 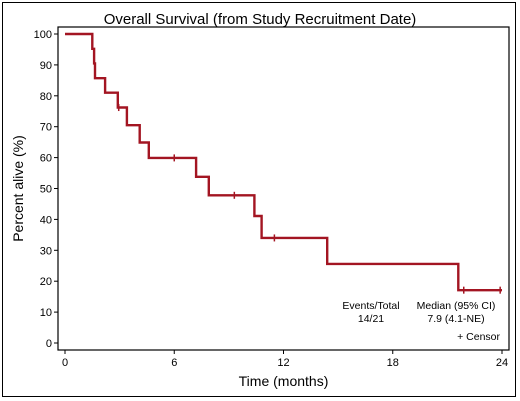 What do you see at coordinates (284, 381) in the screenshot?
I see `x-axis-label: Time (months)` at bounding box center [284, 381].